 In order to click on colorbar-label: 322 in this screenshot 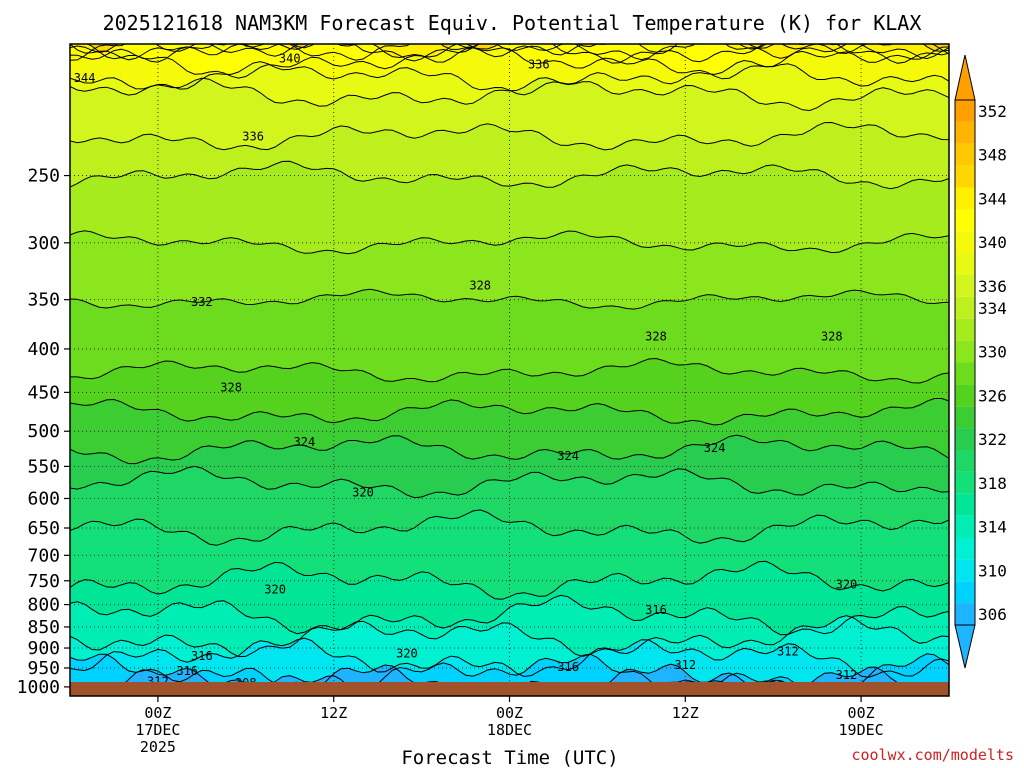, I will do `click(992, 439)`.